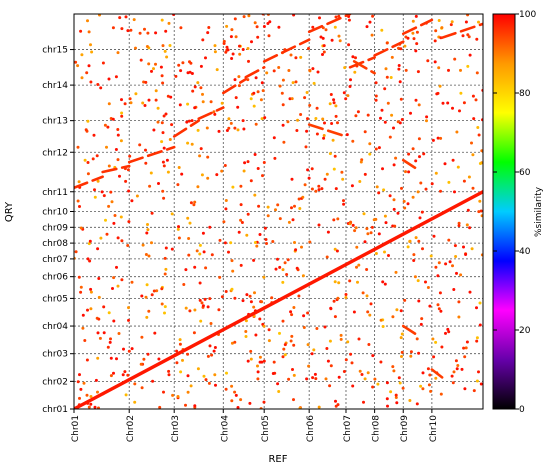  What do you see at coordinates (266, 428) in the screenshot?
I see `x-tick-label: Chr05` at bounding box center [266, 428].